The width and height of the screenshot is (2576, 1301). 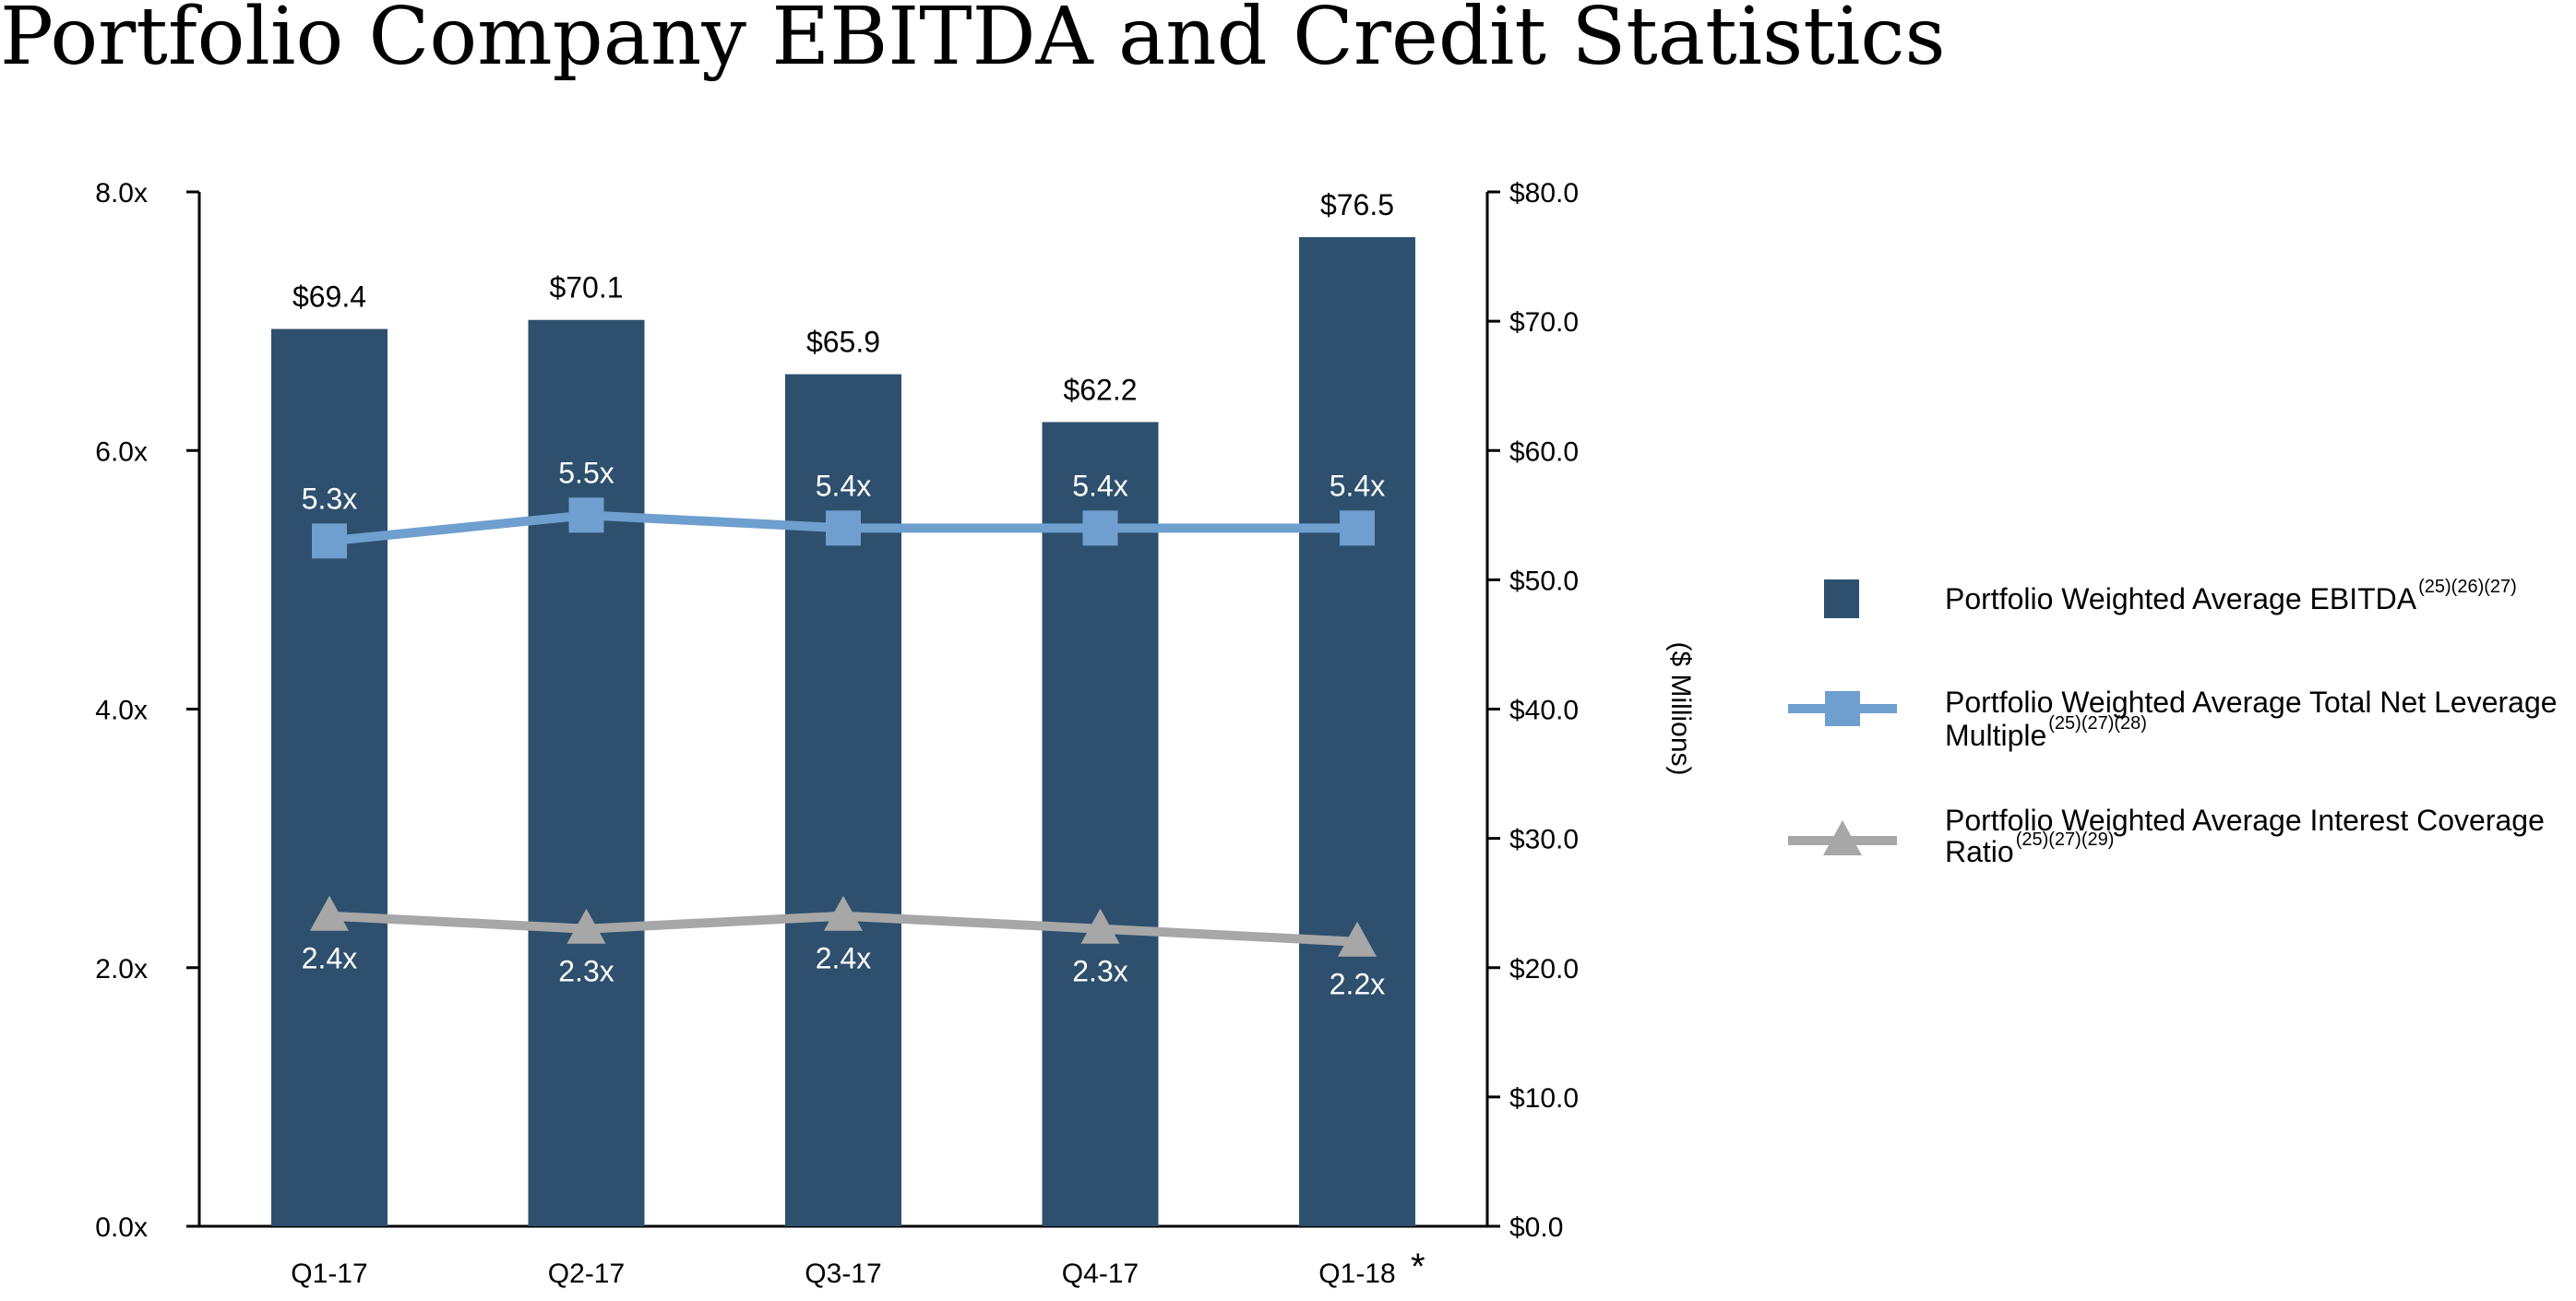 What do you see at coordinates (1544, 840) in the screenshot?
I see `right-axis-tick-label: $30.0` at bounding box center [1544, 840].